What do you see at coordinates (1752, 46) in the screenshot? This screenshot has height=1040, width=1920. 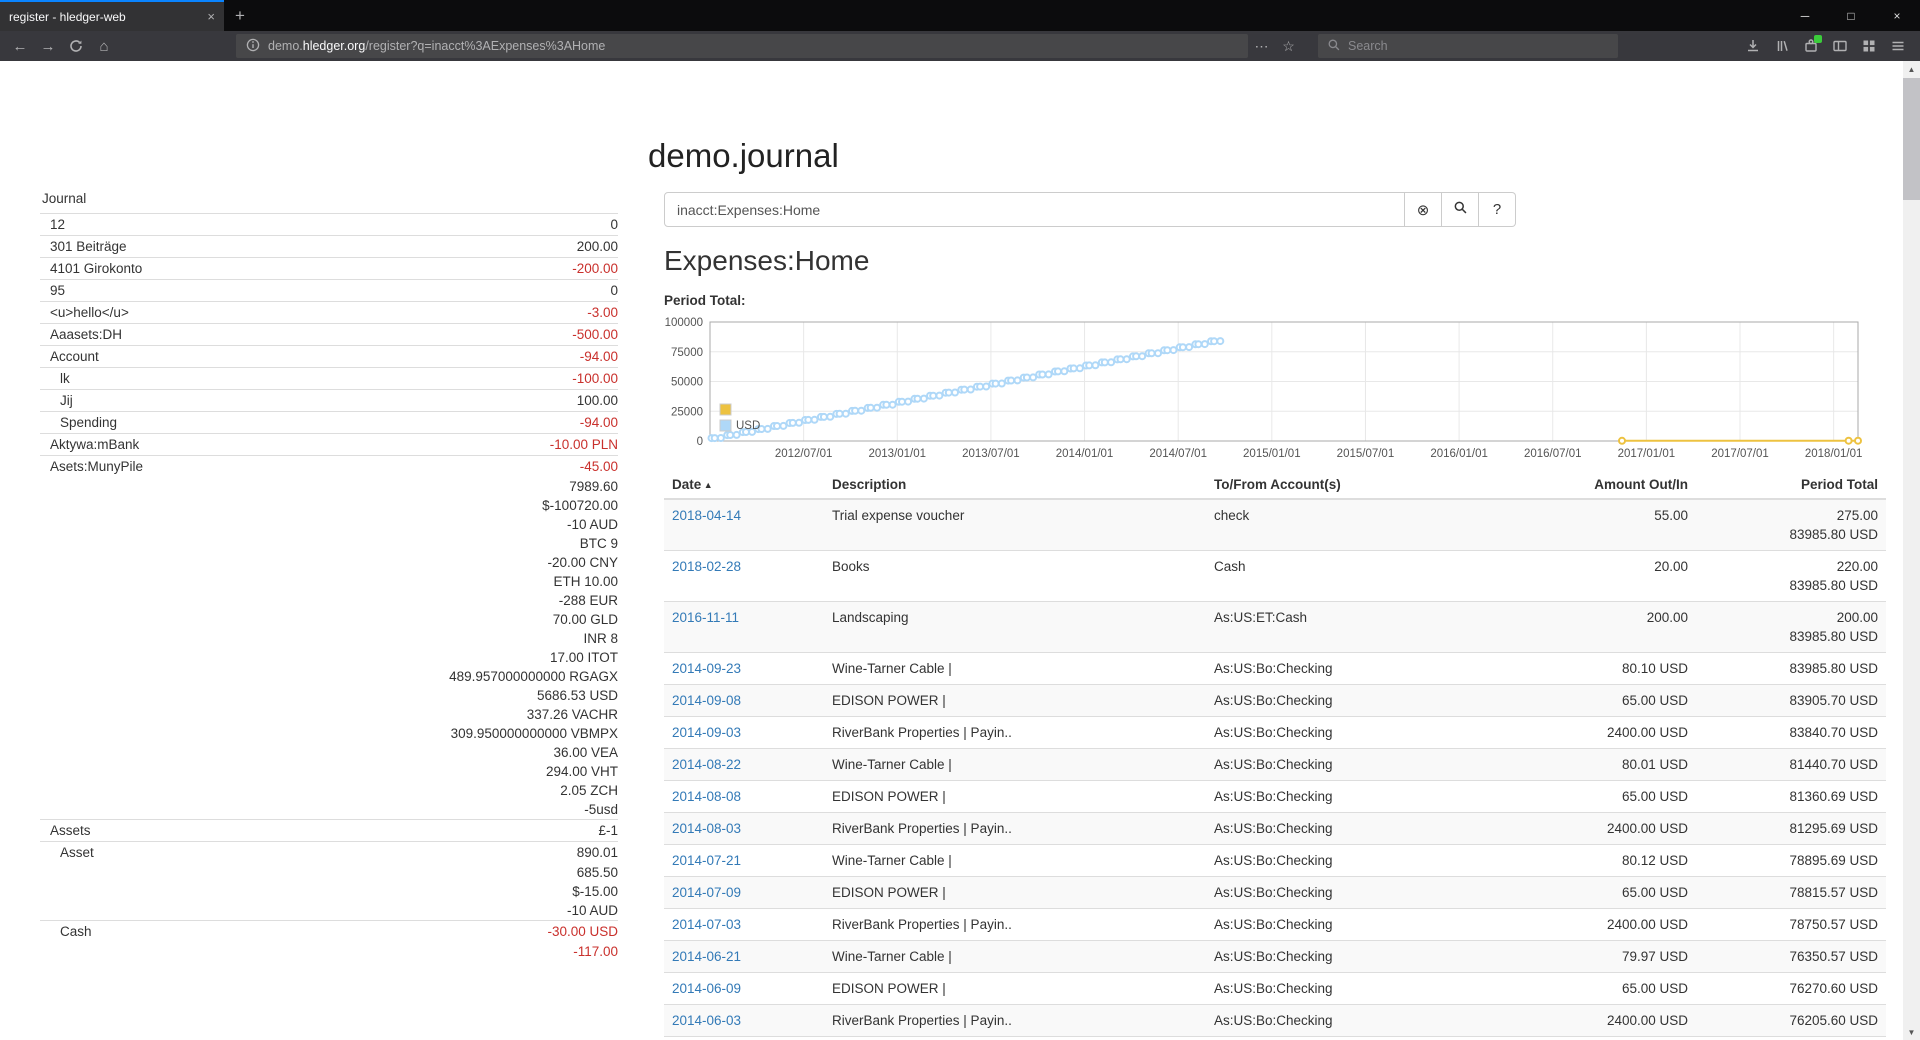 I see `downloads-icon` at bounding box center [1752, 46].